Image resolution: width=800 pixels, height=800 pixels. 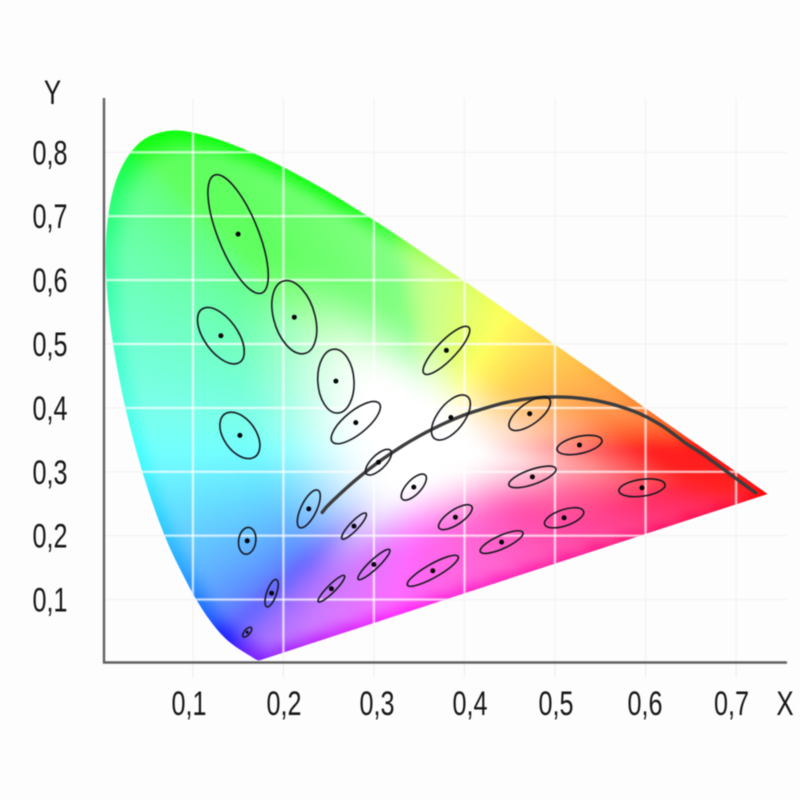 What do you see at coordinates (52, 93) in the screenshot?
I see `svg-text: Y` at bounding box center [52, 93].